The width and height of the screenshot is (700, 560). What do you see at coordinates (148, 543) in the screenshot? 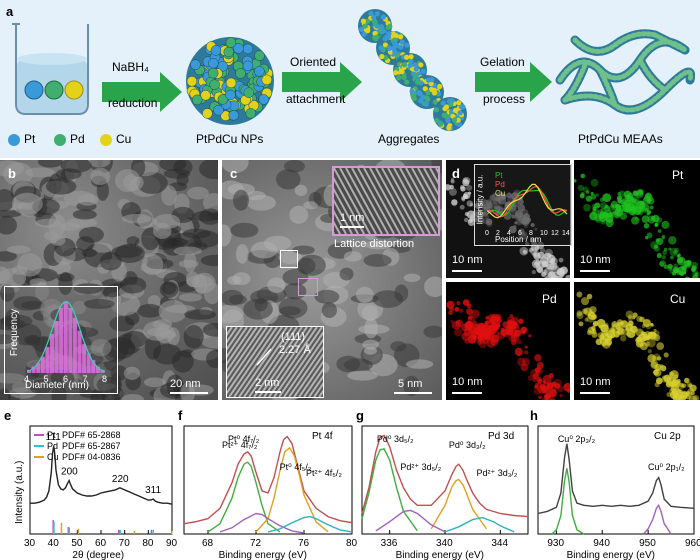
I see `x-tick-label: 80` at bounding box center [148, 543].